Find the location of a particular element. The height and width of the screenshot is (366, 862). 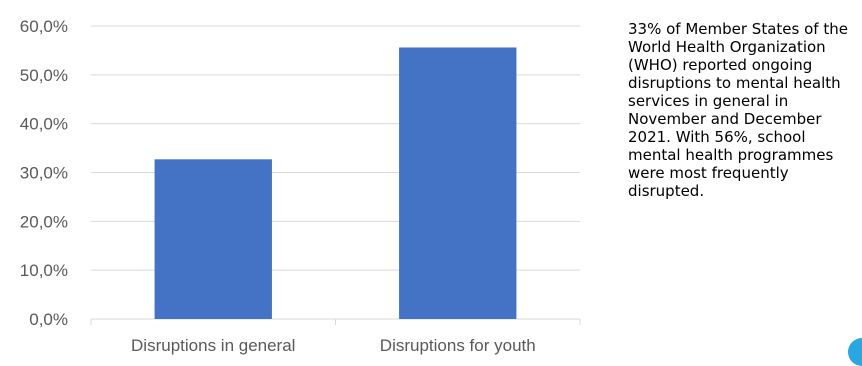

corner-circle-decoration is located at coordinates (855, 352).